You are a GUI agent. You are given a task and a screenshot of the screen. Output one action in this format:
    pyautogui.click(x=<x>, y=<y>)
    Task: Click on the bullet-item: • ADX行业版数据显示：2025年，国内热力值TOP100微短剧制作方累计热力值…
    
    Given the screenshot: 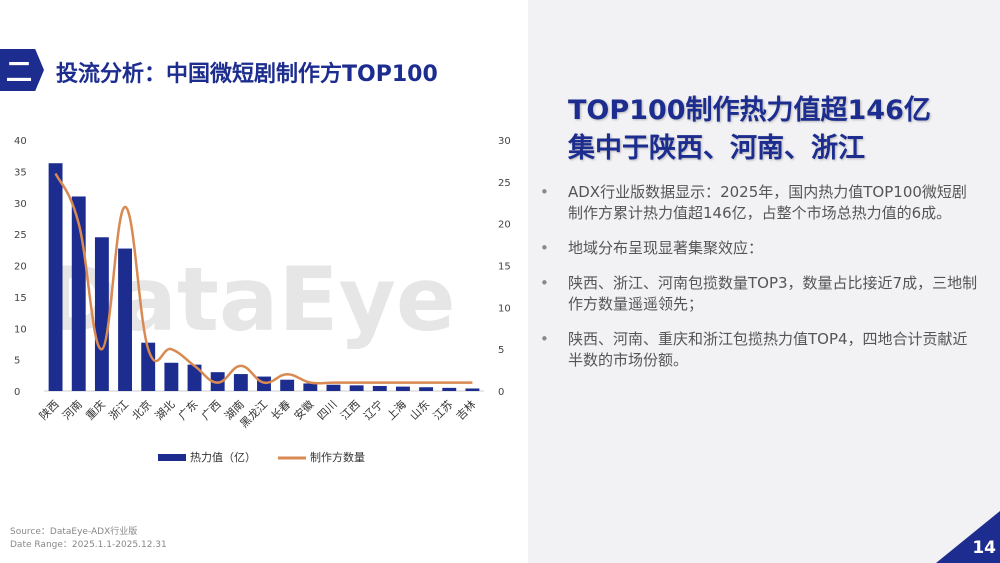 What is the action you would take?
    pyautogui.click(x=760, y=203)
    